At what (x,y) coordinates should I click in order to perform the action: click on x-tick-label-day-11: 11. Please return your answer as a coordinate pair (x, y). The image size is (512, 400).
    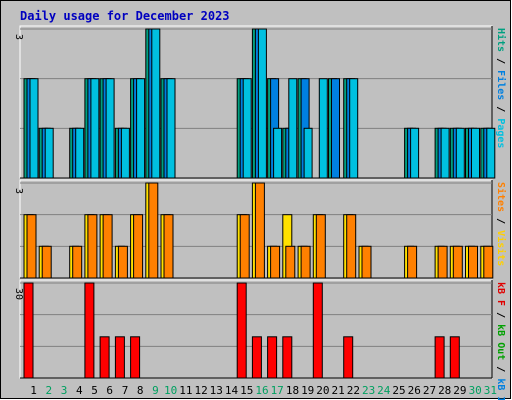
    Looking at the image, I should click on (185, 390).